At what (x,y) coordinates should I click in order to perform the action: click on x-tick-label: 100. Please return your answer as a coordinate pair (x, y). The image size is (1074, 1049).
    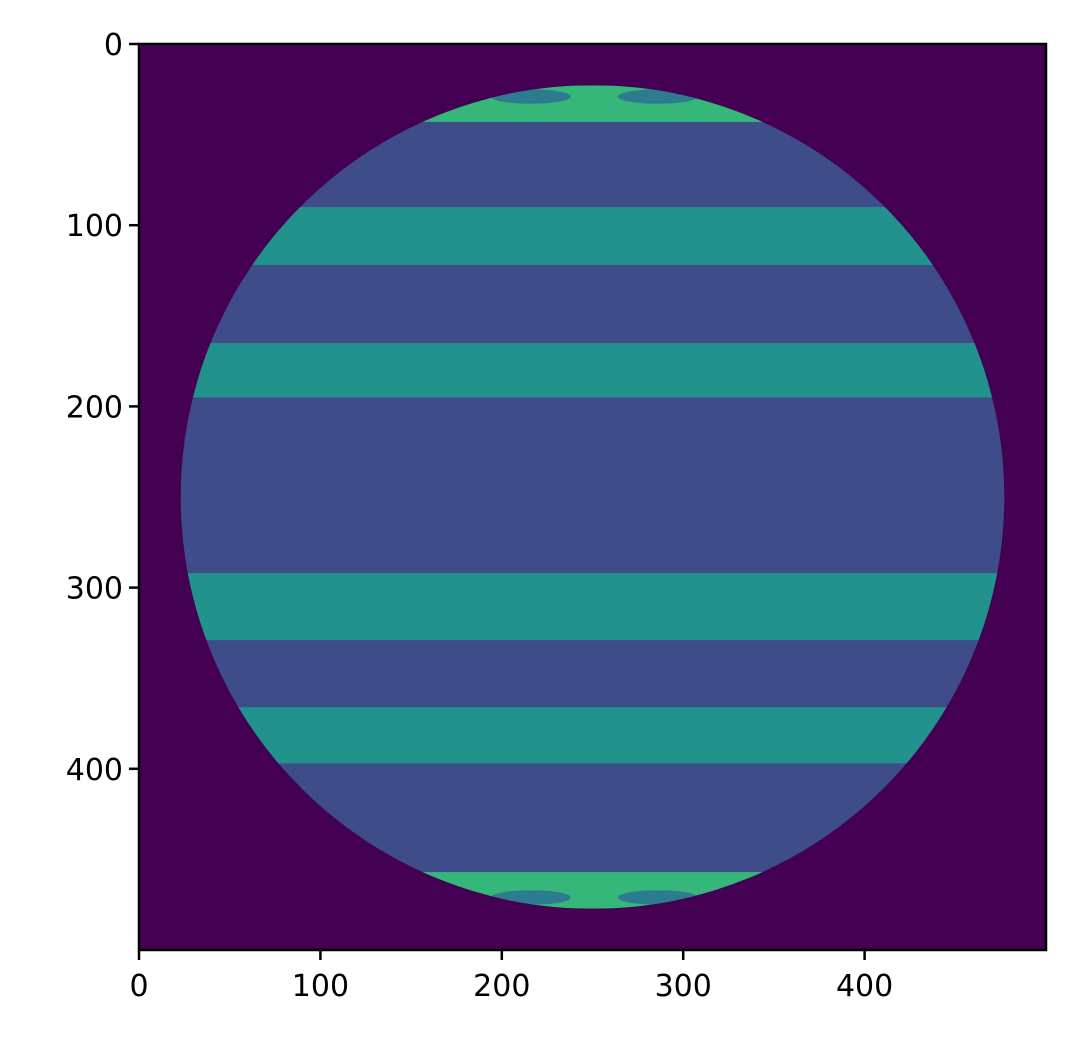
    Looking at the image, I should click on (320, 986).